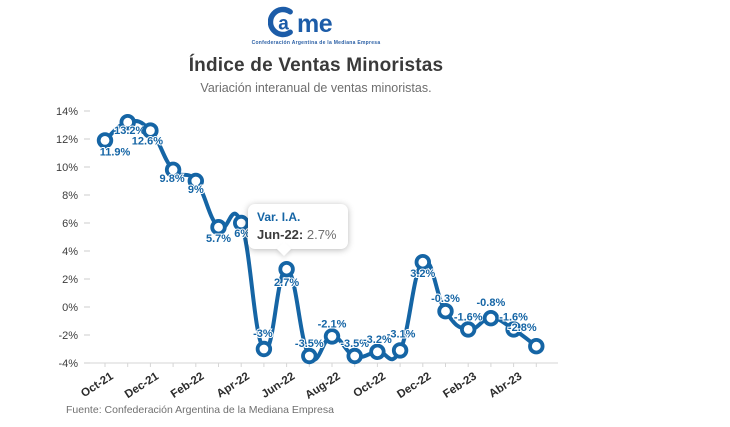 The width and height of the screenshot is (730, 427). I want to click on data-point-label: -0.3%, so click(445, 299).